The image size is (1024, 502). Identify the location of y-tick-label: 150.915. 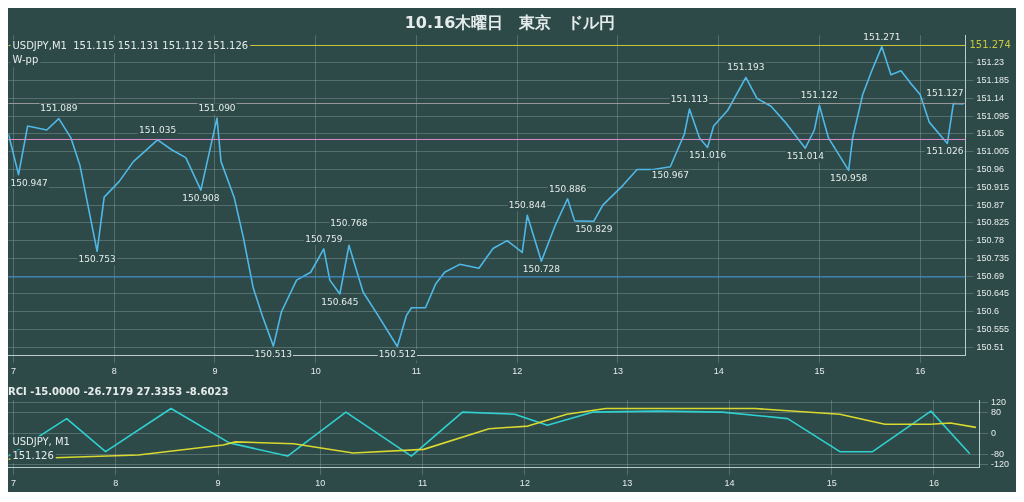
(993, 186).